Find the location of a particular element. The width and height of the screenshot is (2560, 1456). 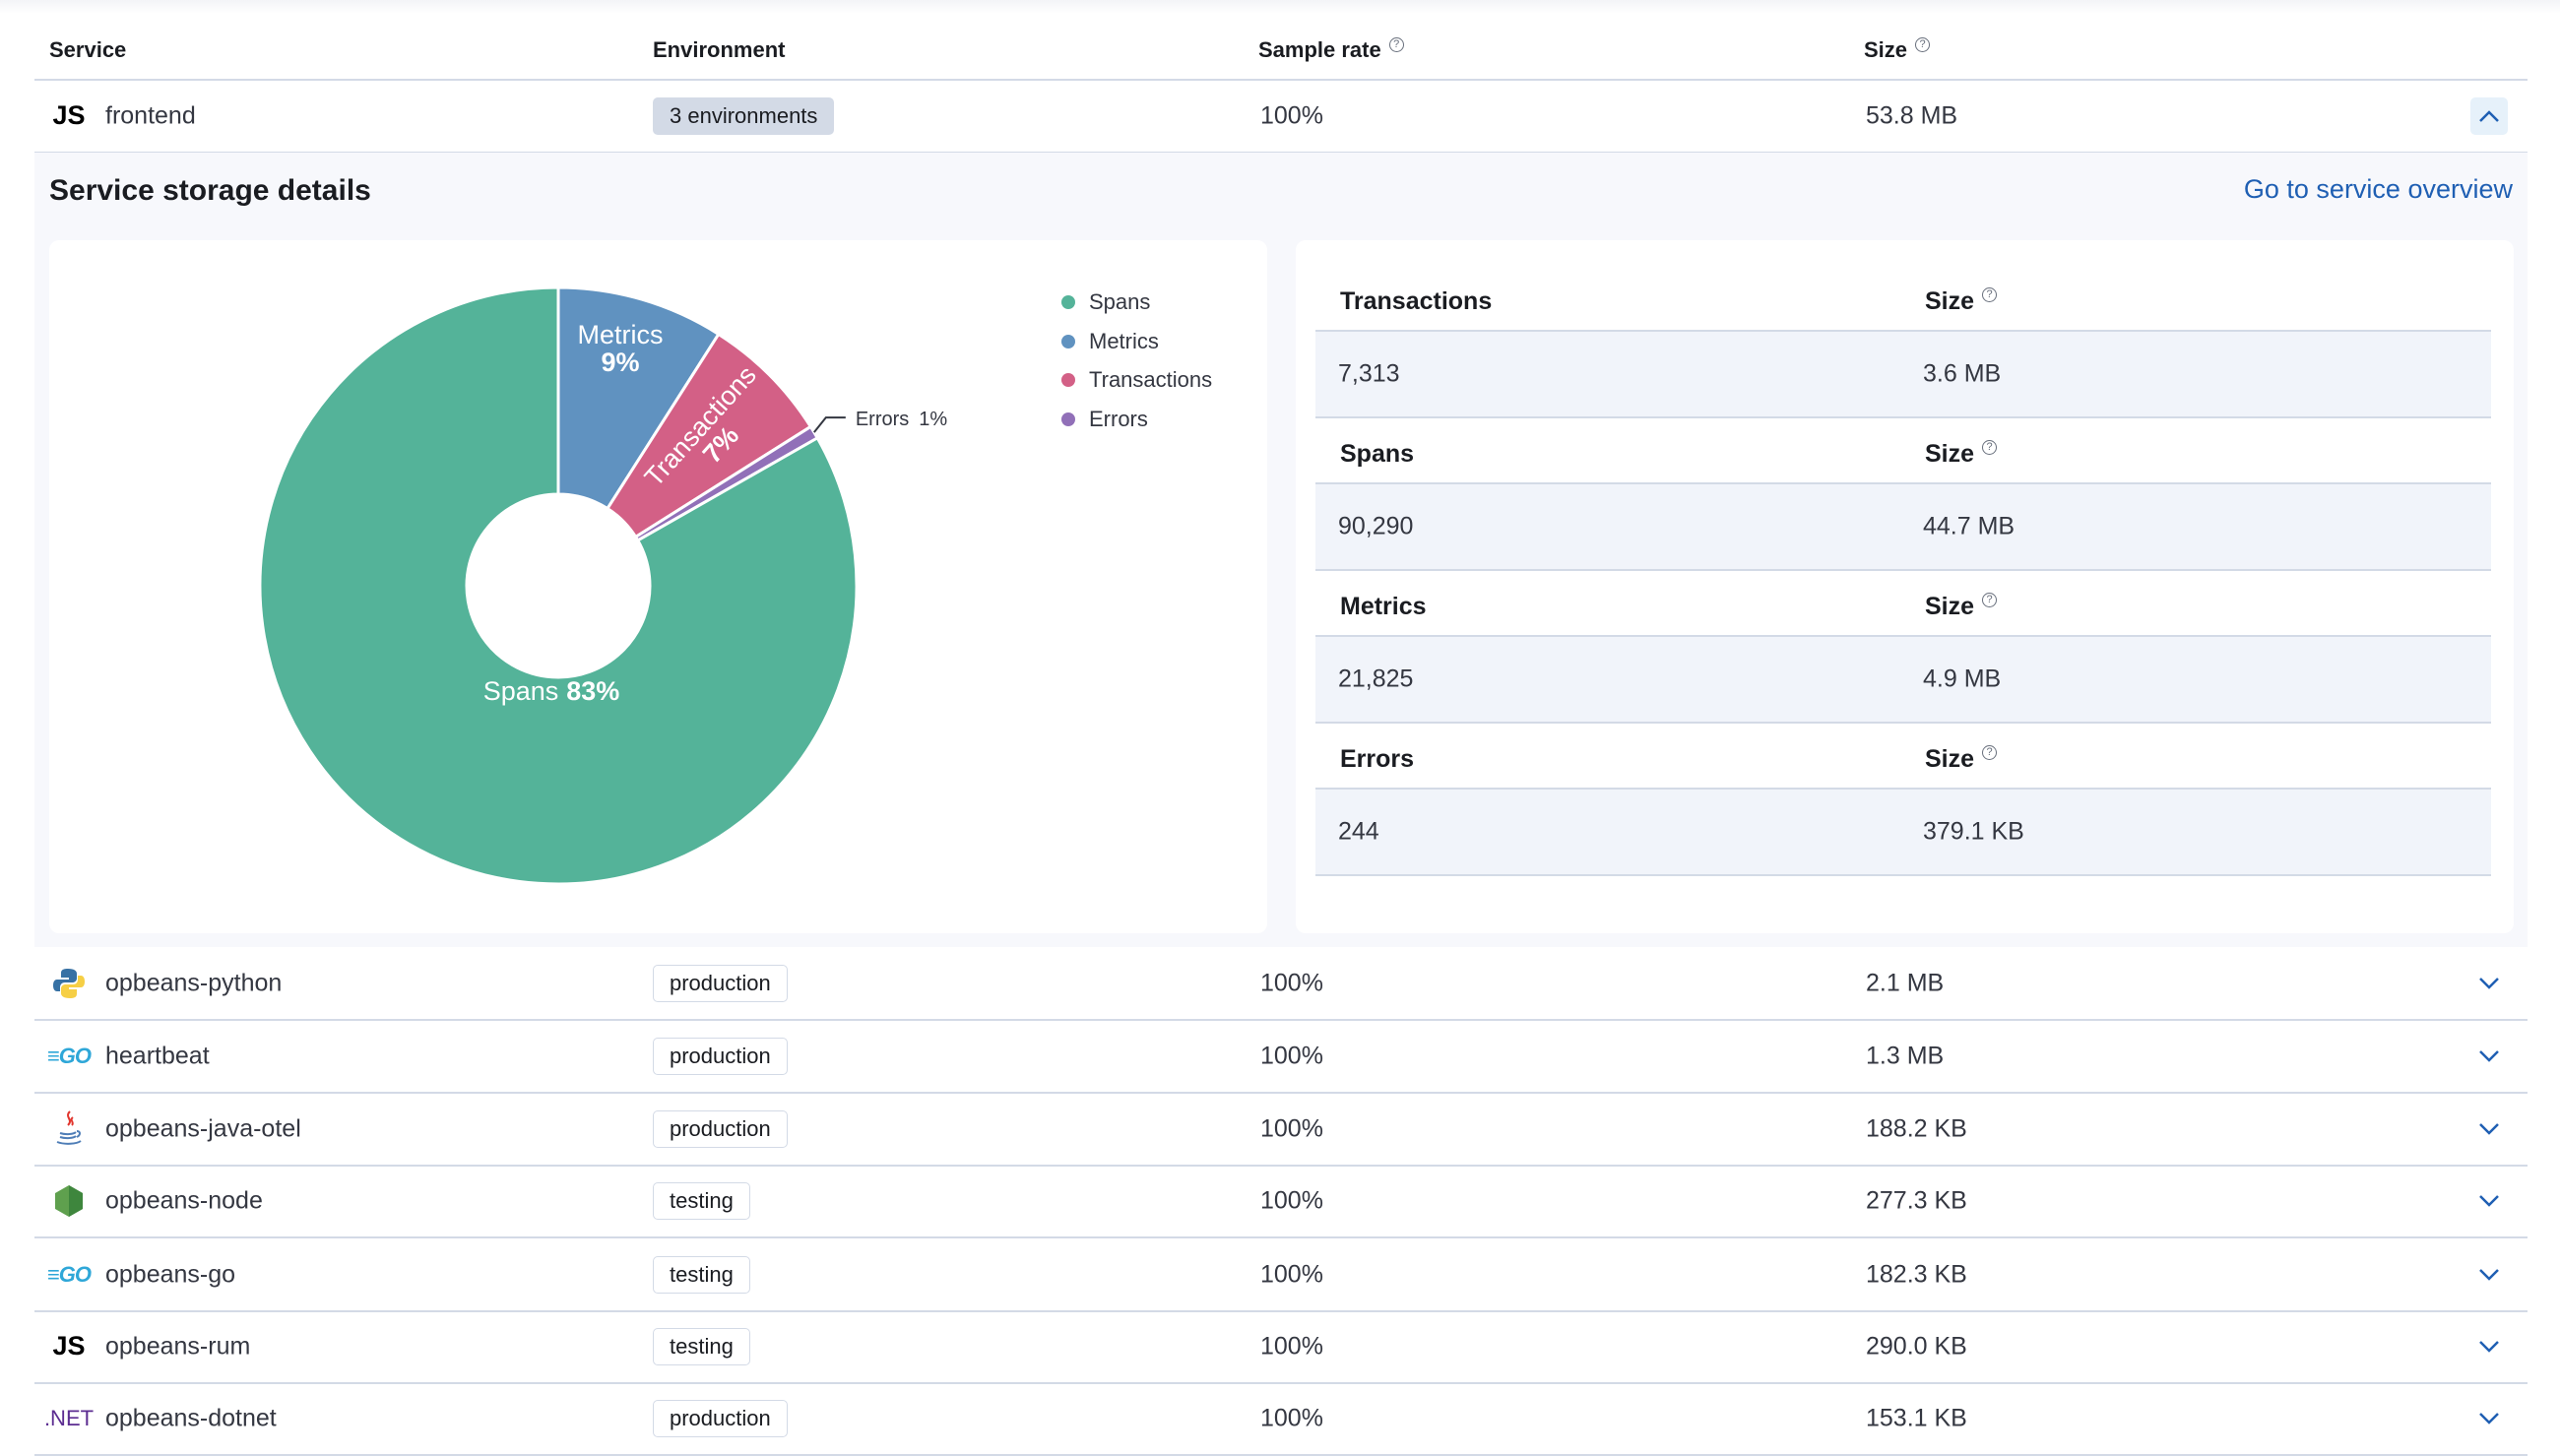

service-link: opbeans-java-otel is located at coordinates (203, 1128).